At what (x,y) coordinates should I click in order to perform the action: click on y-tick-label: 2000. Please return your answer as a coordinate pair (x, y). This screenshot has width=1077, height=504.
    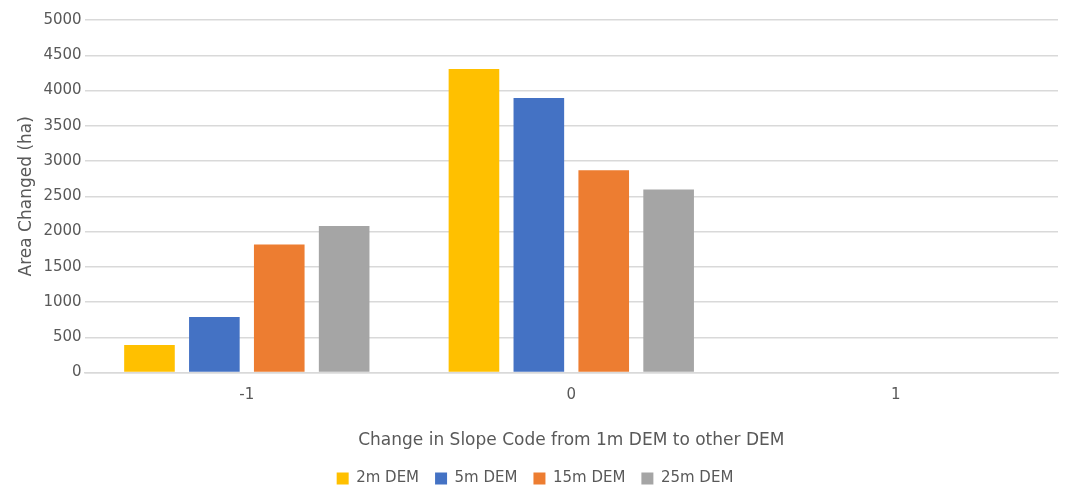
    Looking at the image, I should click on (62, 230).